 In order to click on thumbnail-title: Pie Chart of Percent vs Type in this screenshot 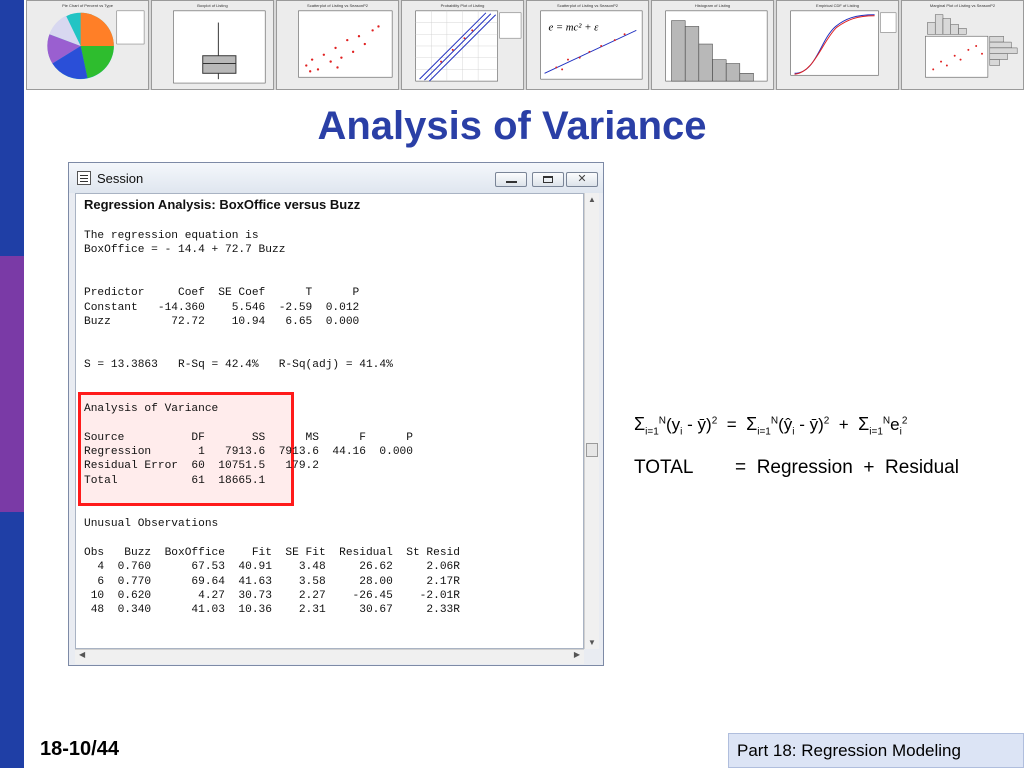, I will do `click(87, 5)`.